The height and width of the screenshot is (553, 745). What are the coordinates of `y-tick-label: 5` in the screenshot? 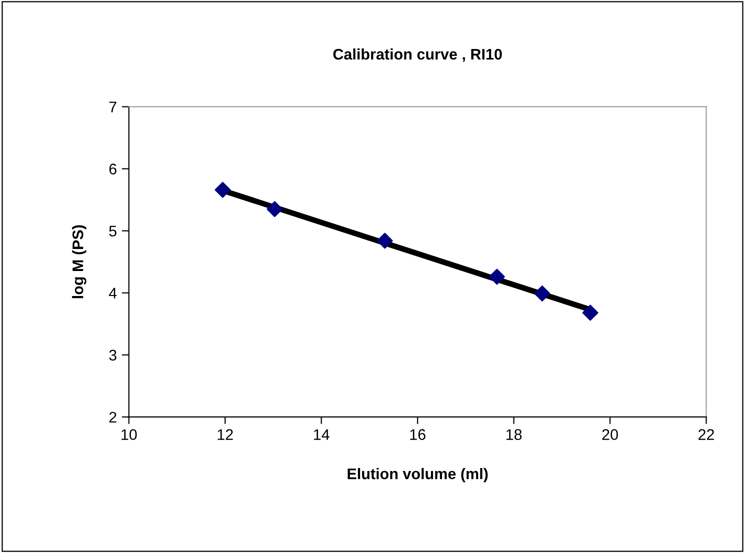 It's located at (112, 231).